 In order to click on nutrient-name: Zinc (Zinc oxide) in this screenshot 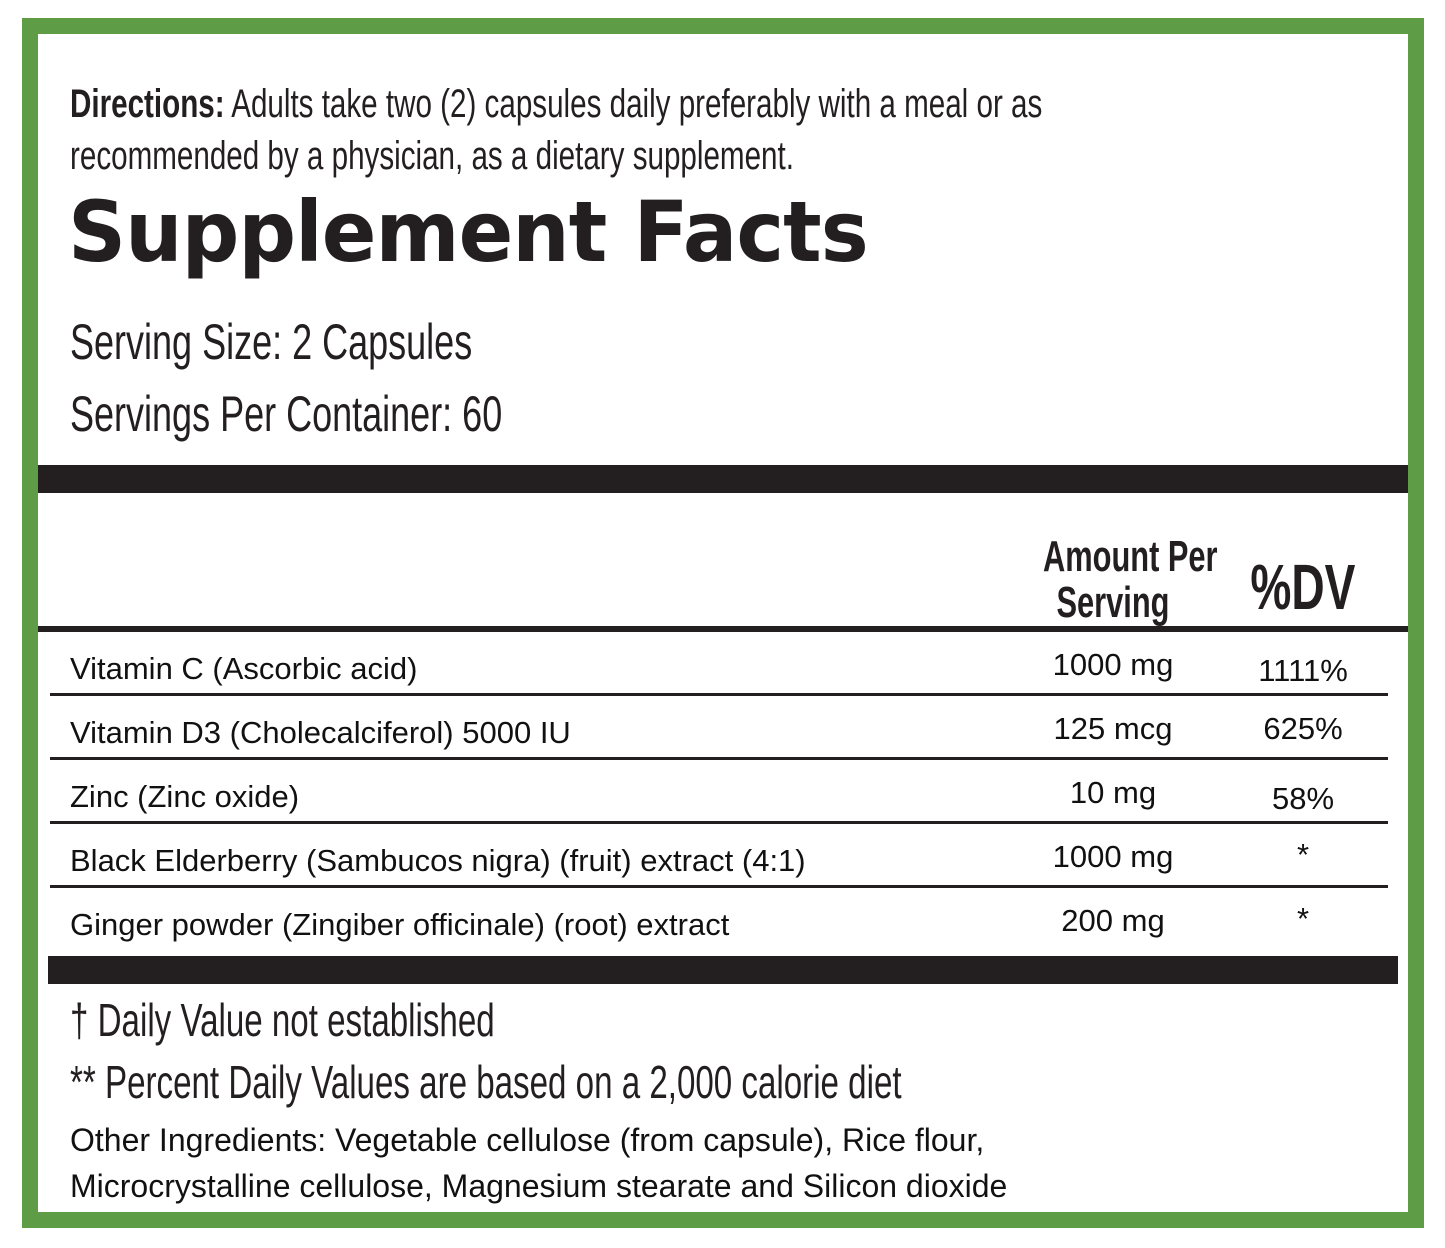, I will do `click(185, 796)`.